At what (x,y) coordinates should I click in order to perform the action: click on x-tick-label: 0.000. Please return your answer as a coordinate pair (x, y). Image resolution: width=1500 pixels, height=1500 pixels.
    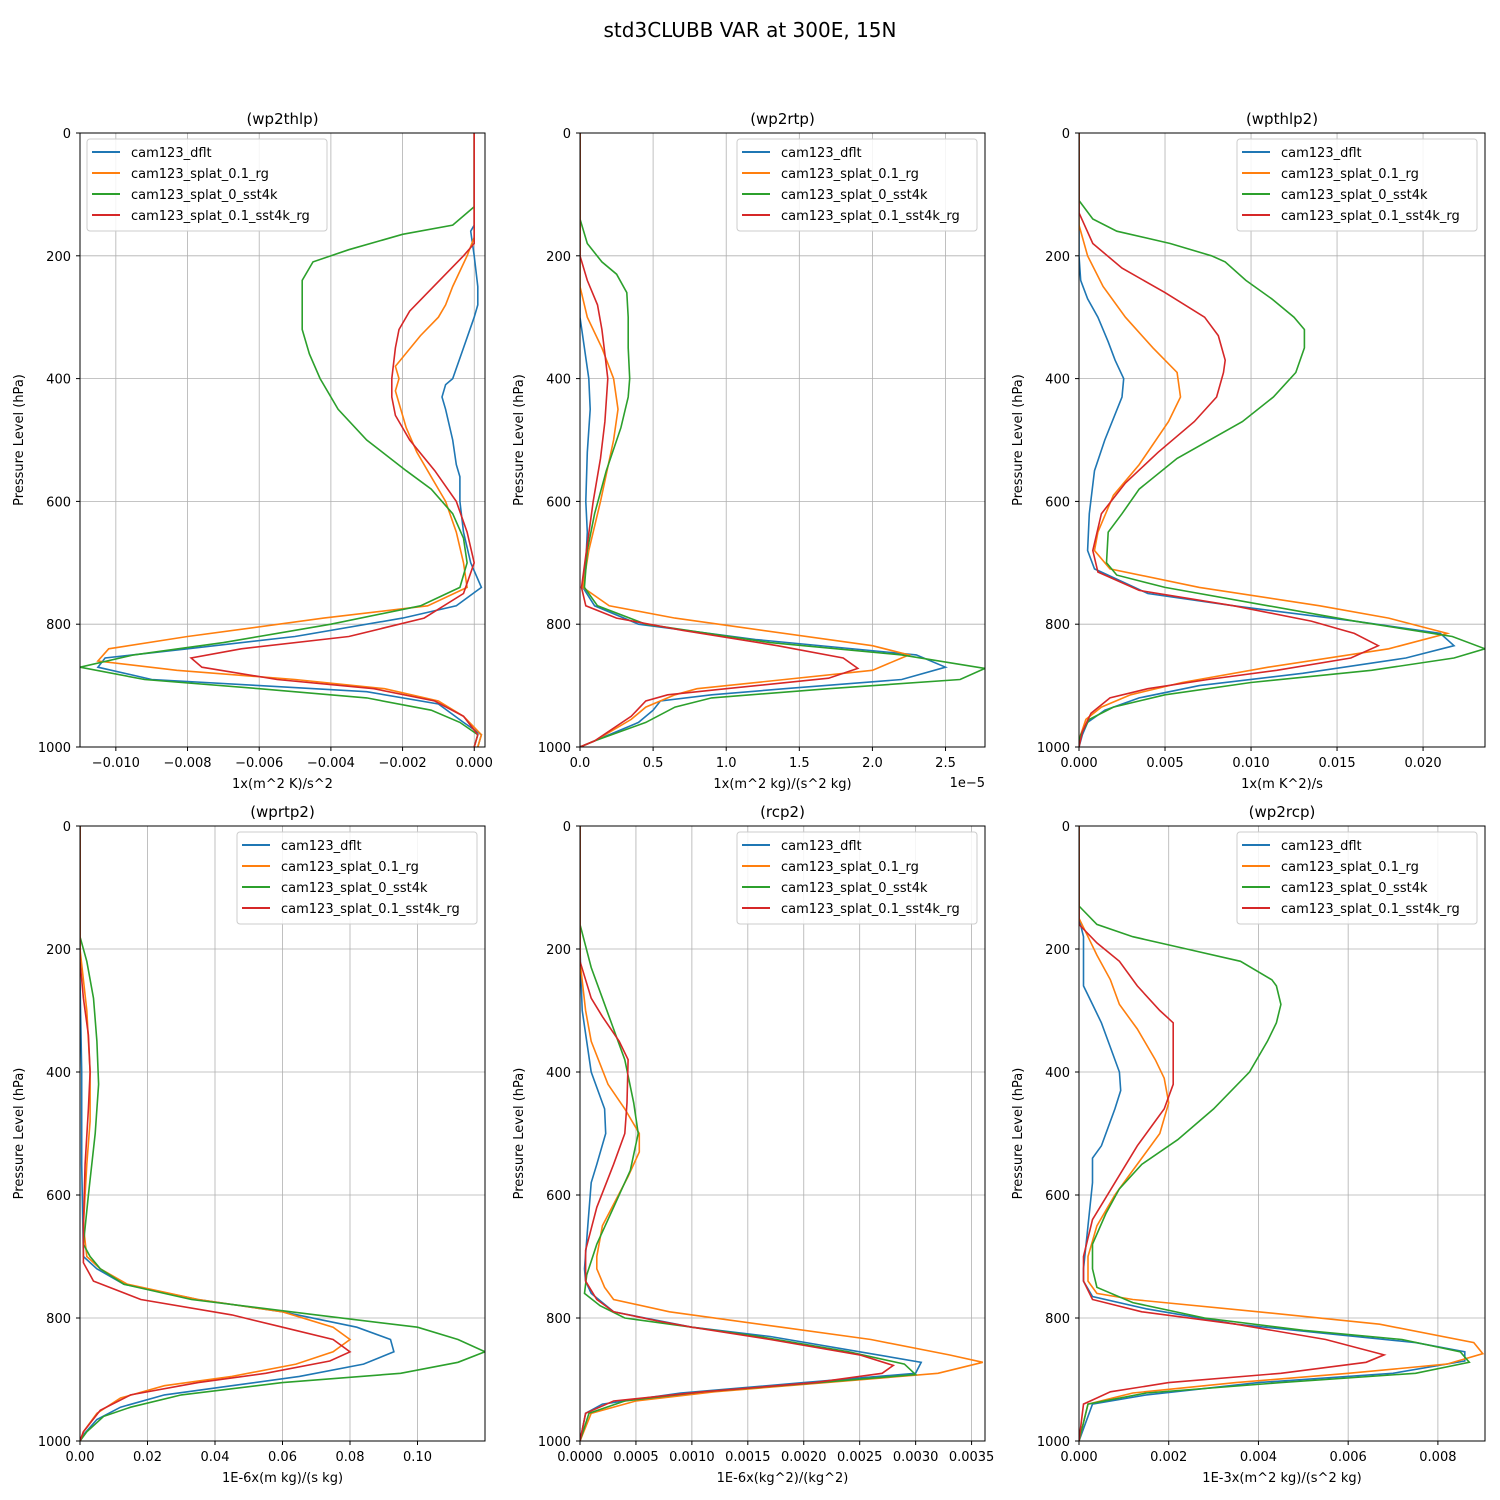
    Looking at the image, I should click on (1078, 763).